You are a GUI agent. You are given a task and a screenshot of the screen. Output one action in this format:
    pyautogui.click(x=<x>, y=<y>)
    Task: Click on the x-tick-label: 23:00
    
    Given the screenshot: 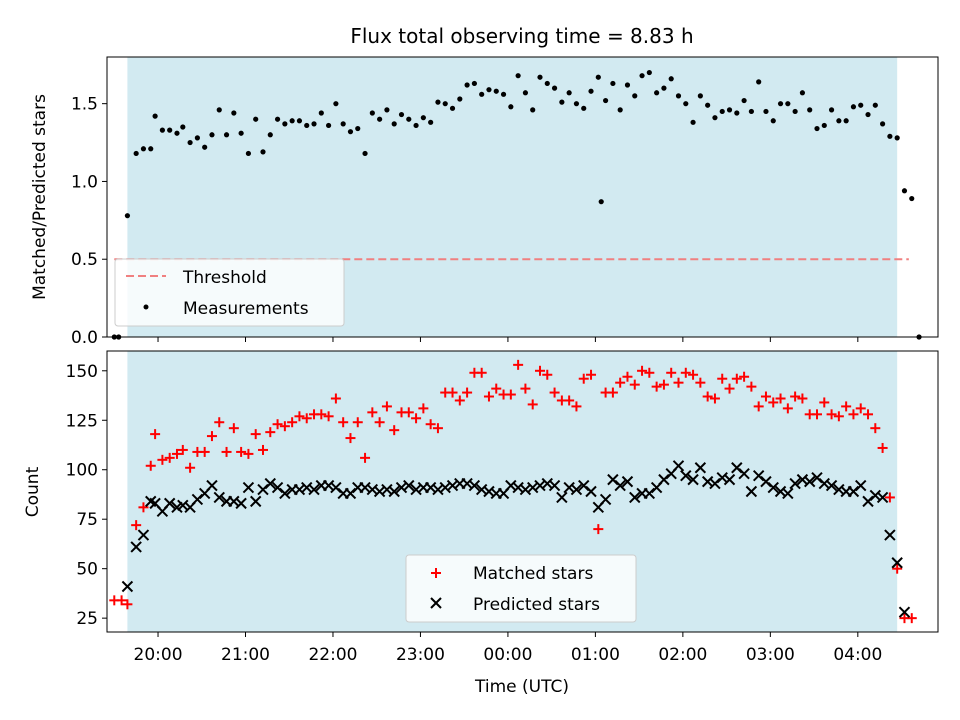 What is the action you would take?
    pyautogui.click(x=420, y=655)
    